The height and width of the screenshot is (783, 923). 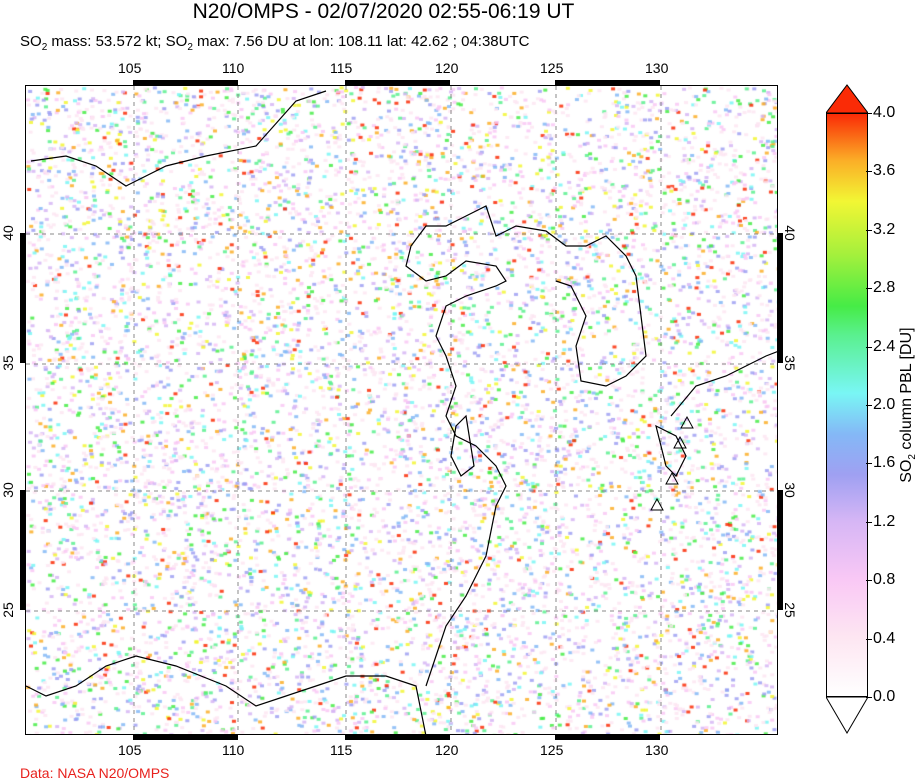 I want to click on colorbar-label: 0.0, so click(x=884, y=696).